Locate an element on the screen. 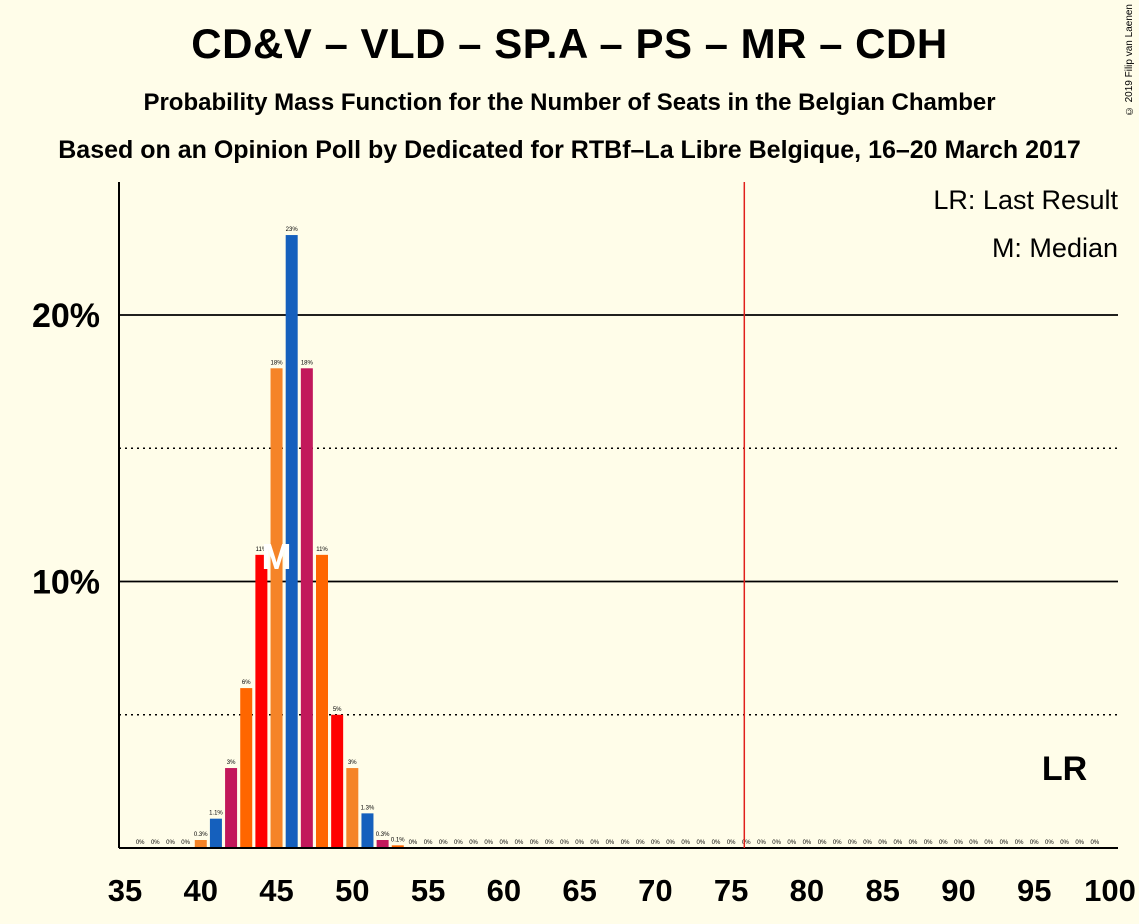 The image size is (1139, 924). x-tick-label: 90 is located at coordinates (958, 890).